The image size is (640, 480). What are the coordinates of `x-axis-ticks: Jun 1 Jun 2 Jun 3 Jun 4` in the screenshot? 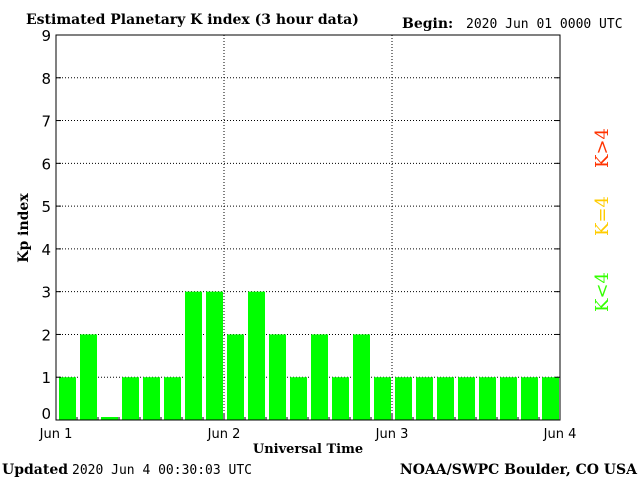 It's located at (308, 428).